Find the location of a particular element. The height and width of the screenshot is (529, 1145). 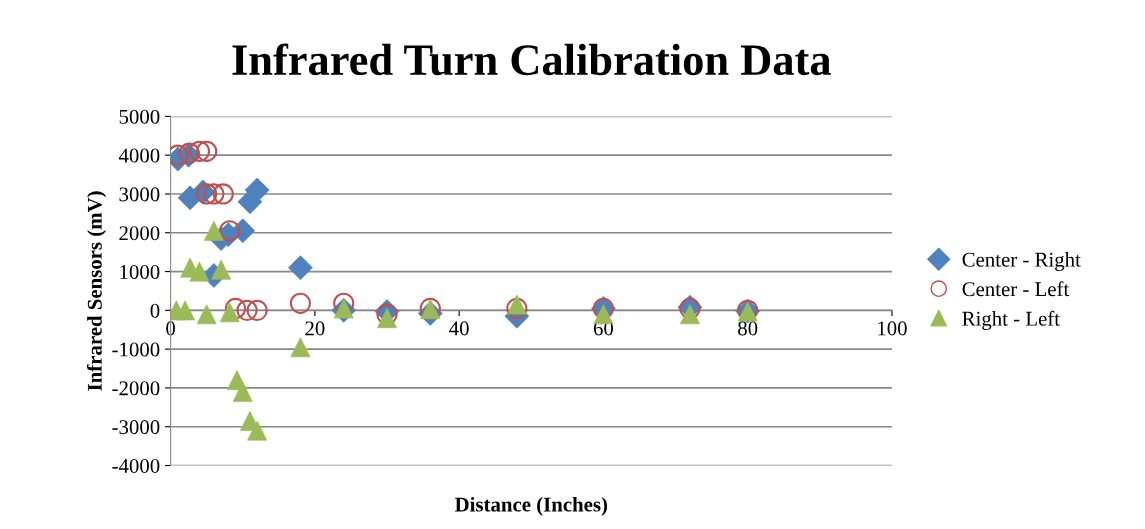

y-tick-label: -3000 is located at coordinates (136, 427).